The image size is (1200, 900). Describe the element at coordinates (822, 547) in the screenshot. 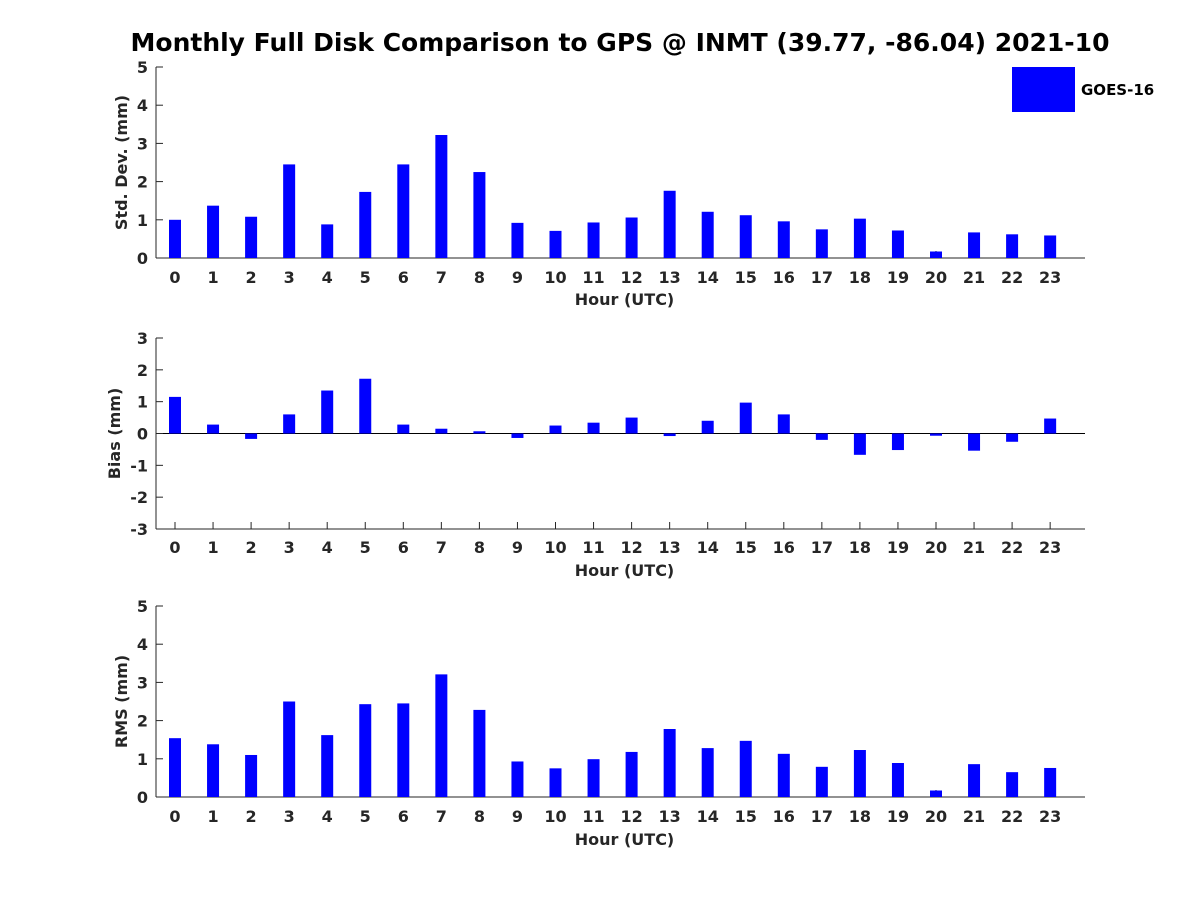

I see `x-tick-label: 17` at that location.